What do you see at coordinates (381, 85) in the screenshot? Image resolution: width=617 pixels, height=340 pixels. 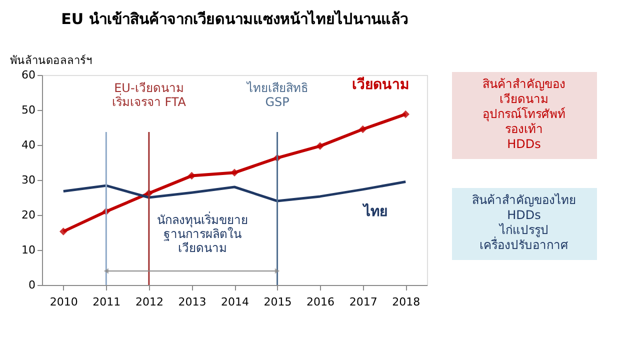 I see `series-label: เวียดนาม` at bounding box center [381, 85].